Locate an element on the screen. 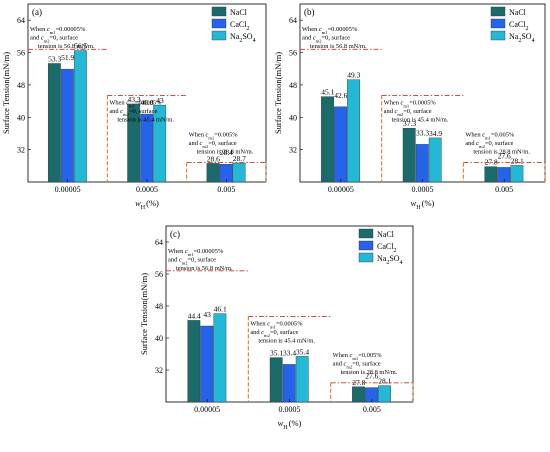 The image size is (550, 452). bar-value-label: 46.1 is located at coordinates (220, 309).